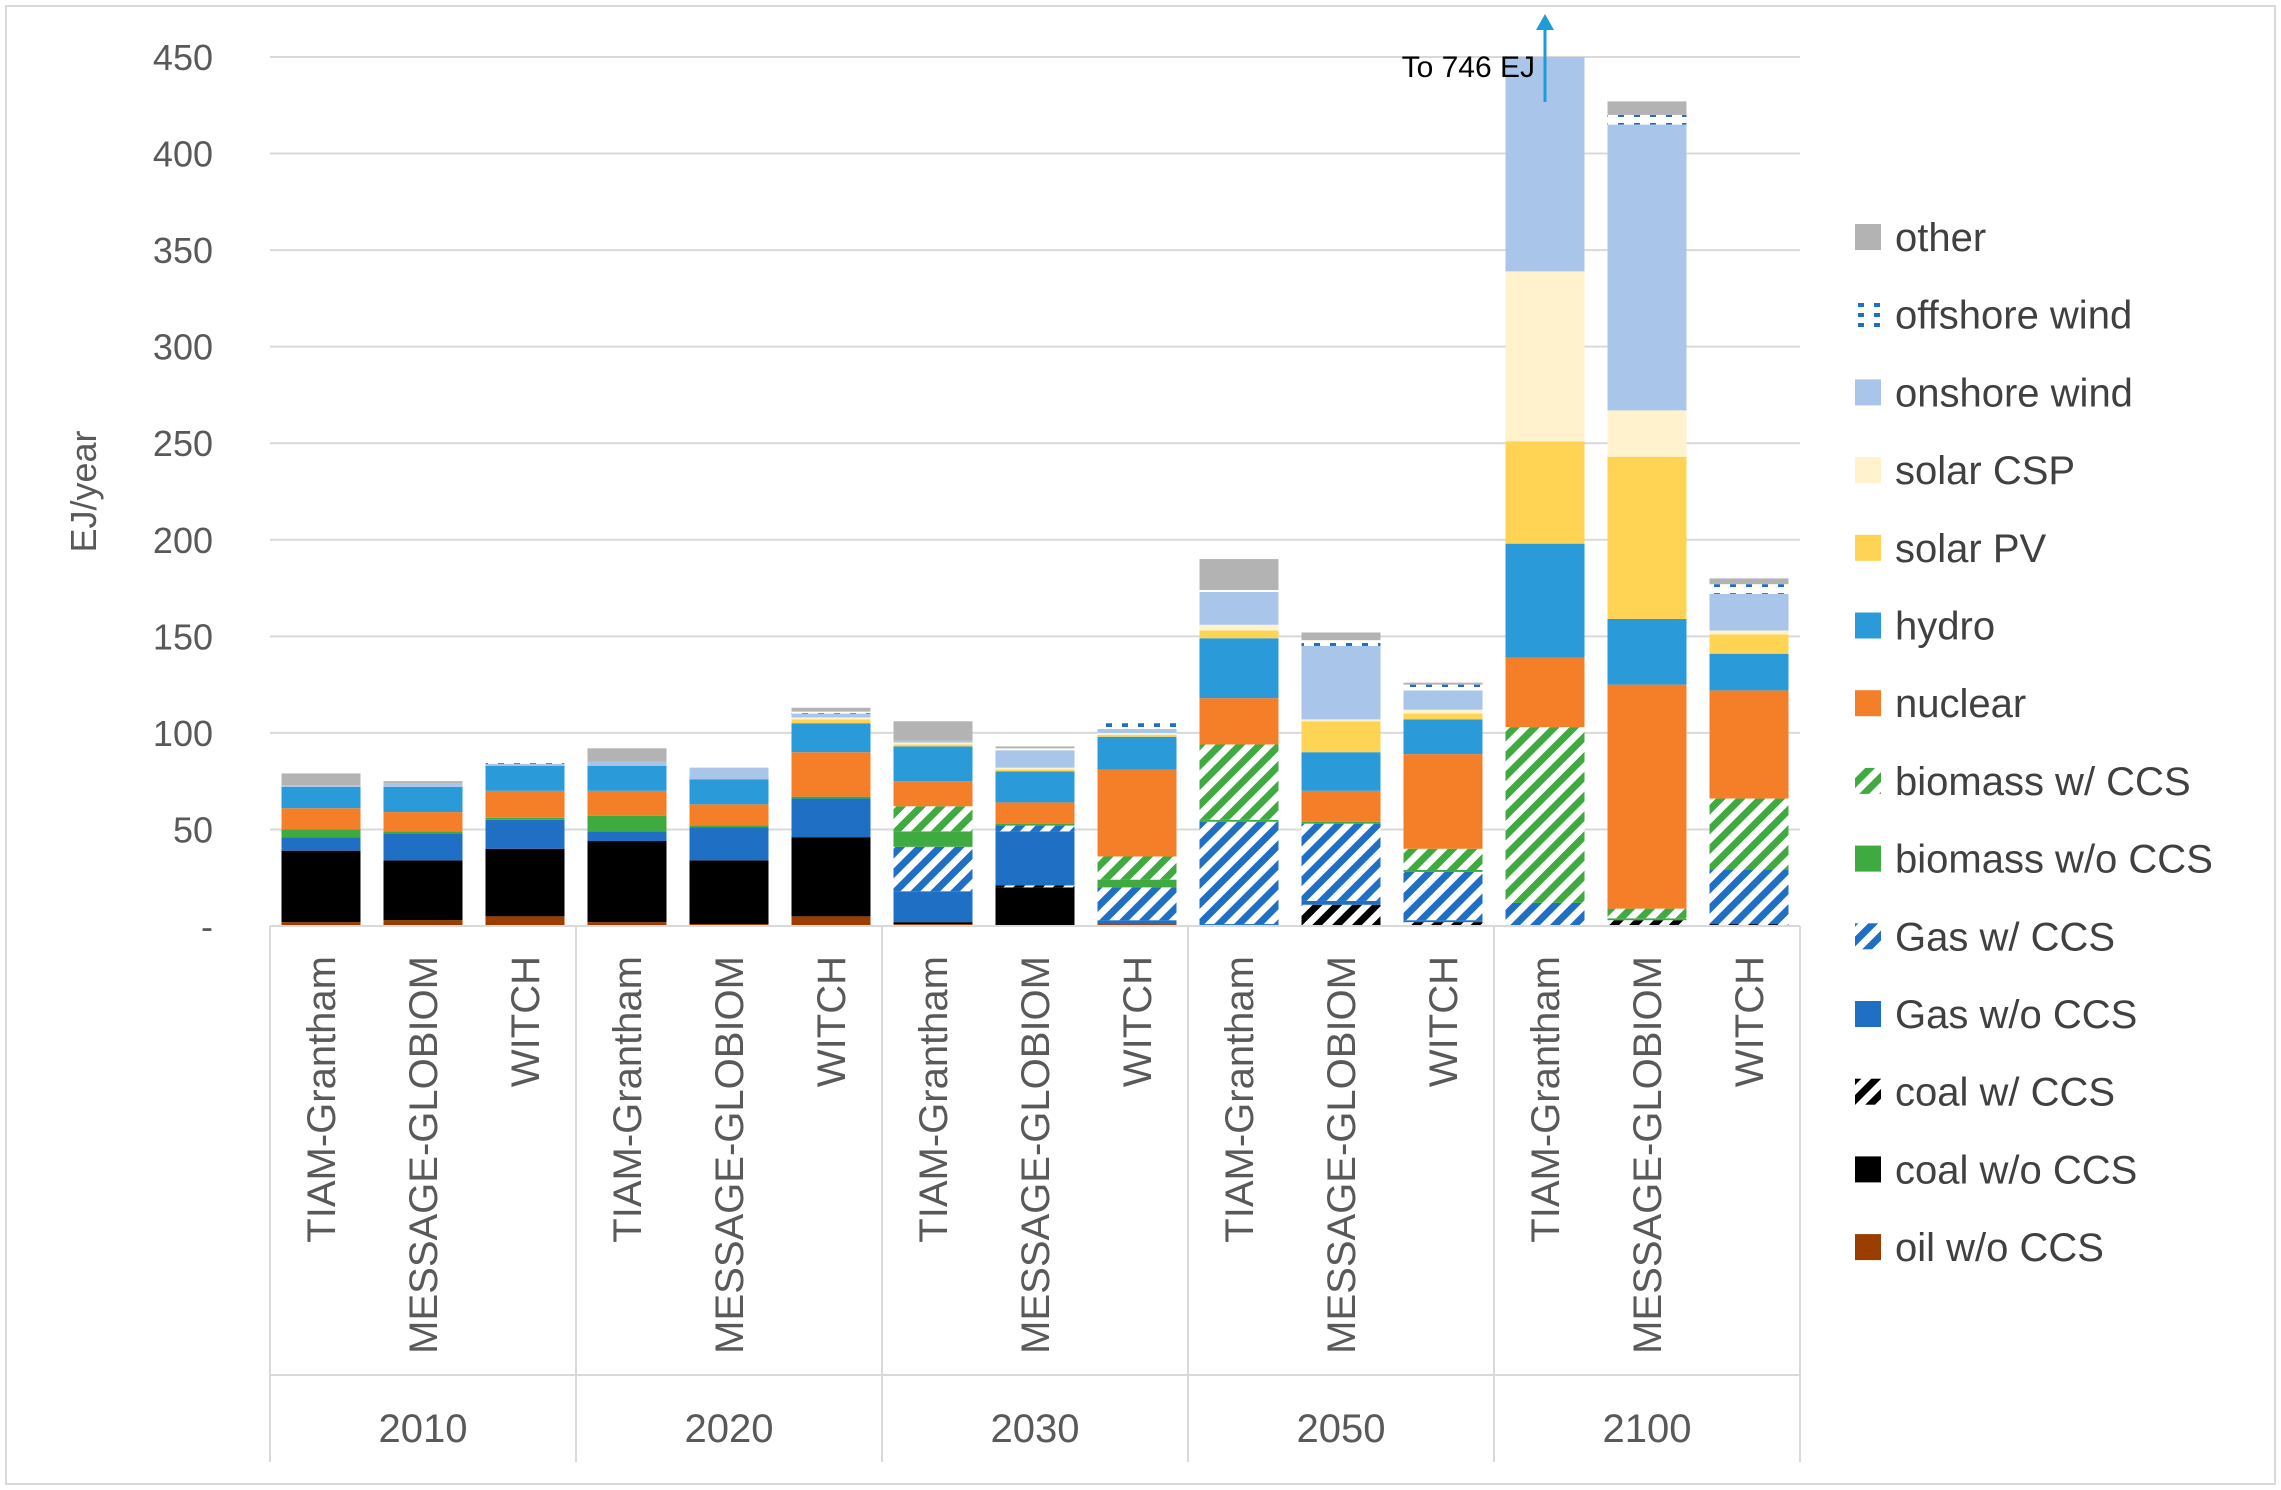 The image size is (2281, 1490). I want to click on legend-item-hydro: hydro, so click(1925, 627).